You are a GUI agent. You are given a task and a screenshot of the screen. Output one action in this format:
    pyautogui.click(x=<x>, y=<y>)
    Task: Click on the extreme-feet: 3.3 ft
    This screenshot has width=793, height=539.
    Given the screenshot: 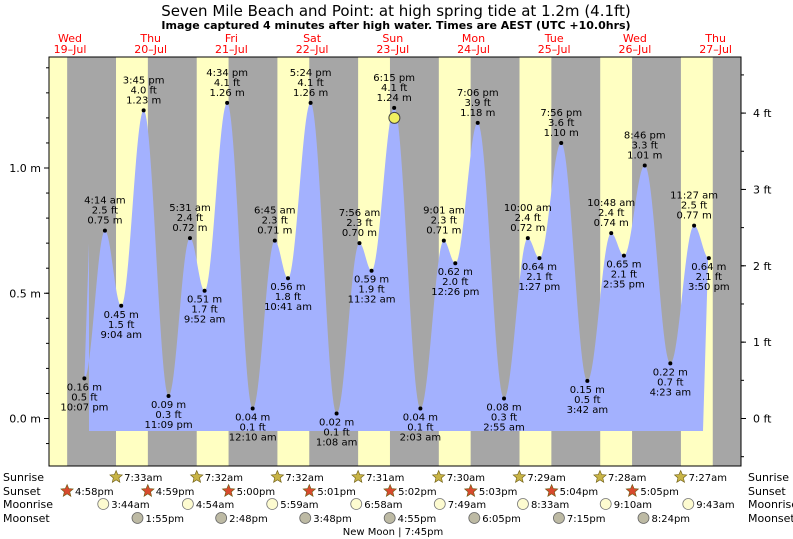 What is the action you would take?
    pyautogui.click(x=645, y=145)
    